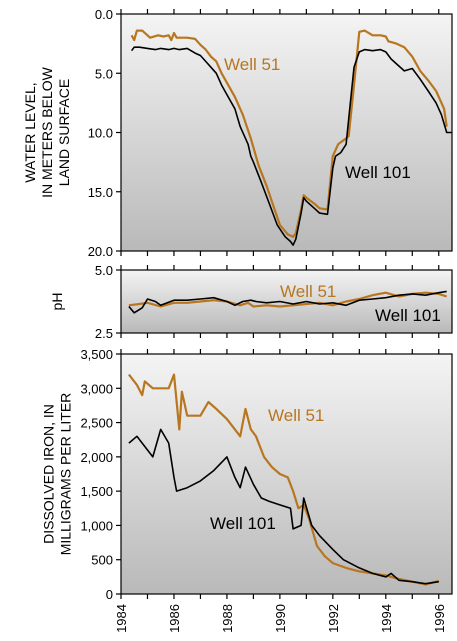 This screenshot has height=641, width=457. What do you see at coordinates (47, 131) in the screenshot?
I see `panel-1-axis-title: IN METERS BELOW` at bounding box center [47, 131].